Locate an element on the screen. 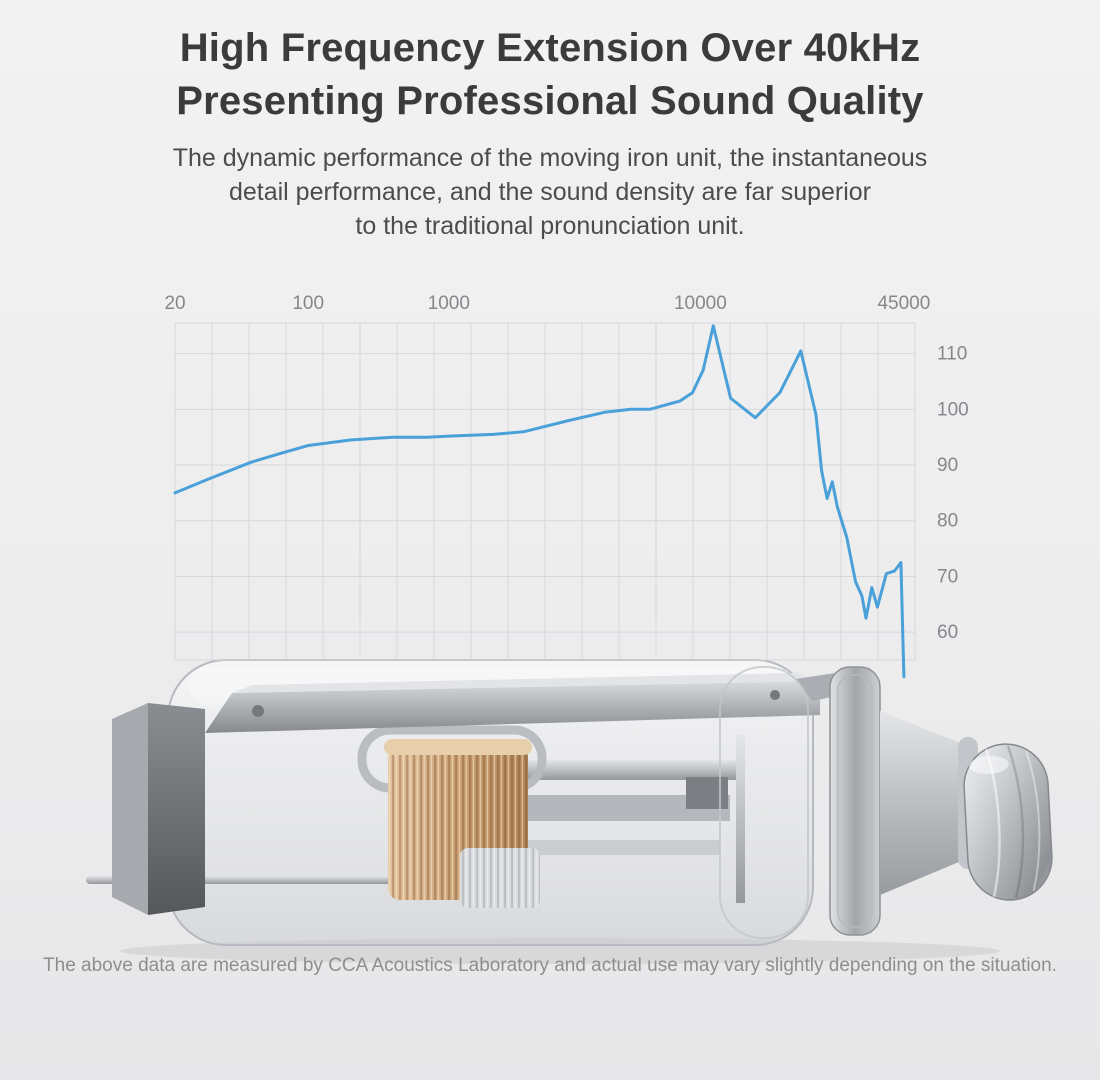 This screenshot has width=1100, height=1080. y-tick-label: 110 is located at coordinates (952, 354).